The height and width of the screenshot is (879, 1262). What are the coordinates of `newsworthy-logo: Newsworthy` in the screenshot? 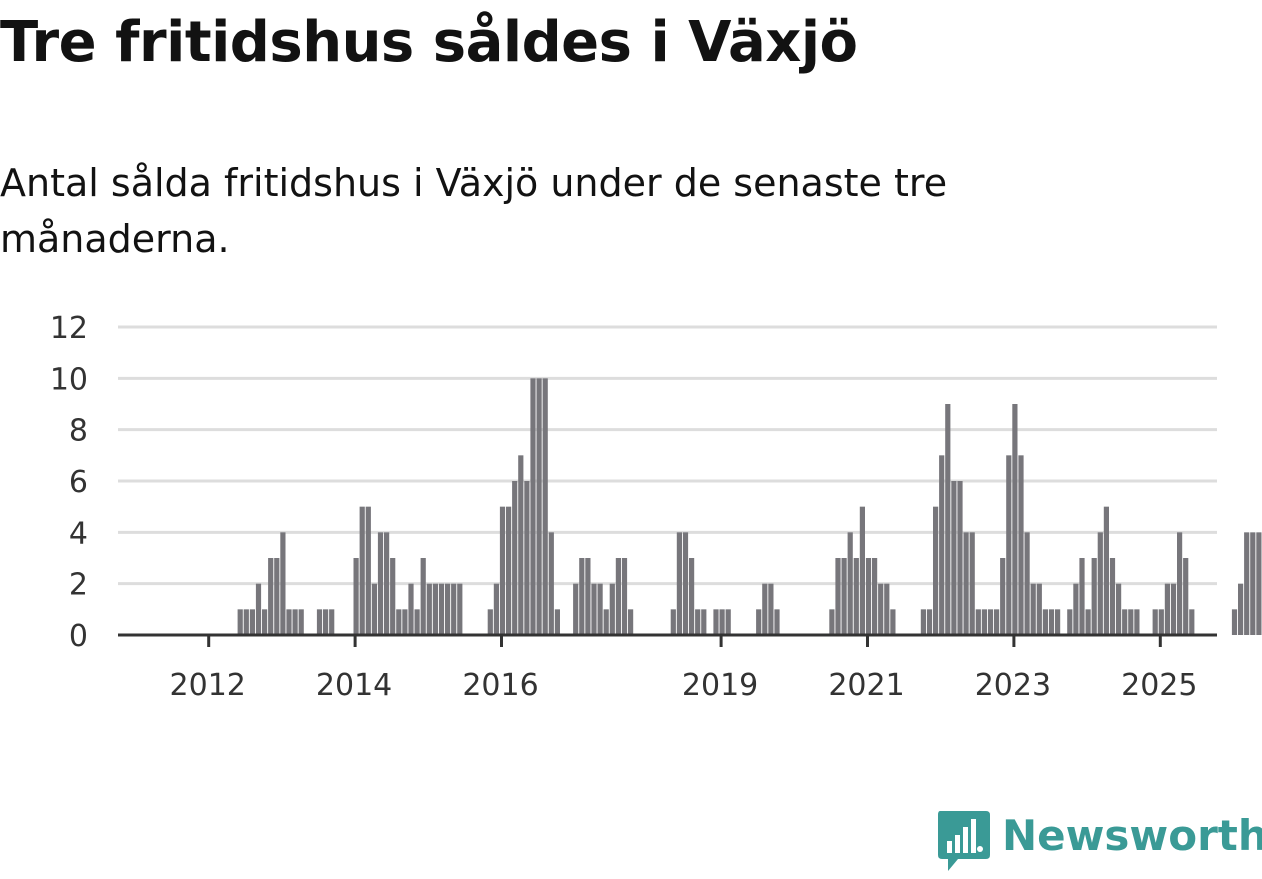 It's located at (1099, 844).